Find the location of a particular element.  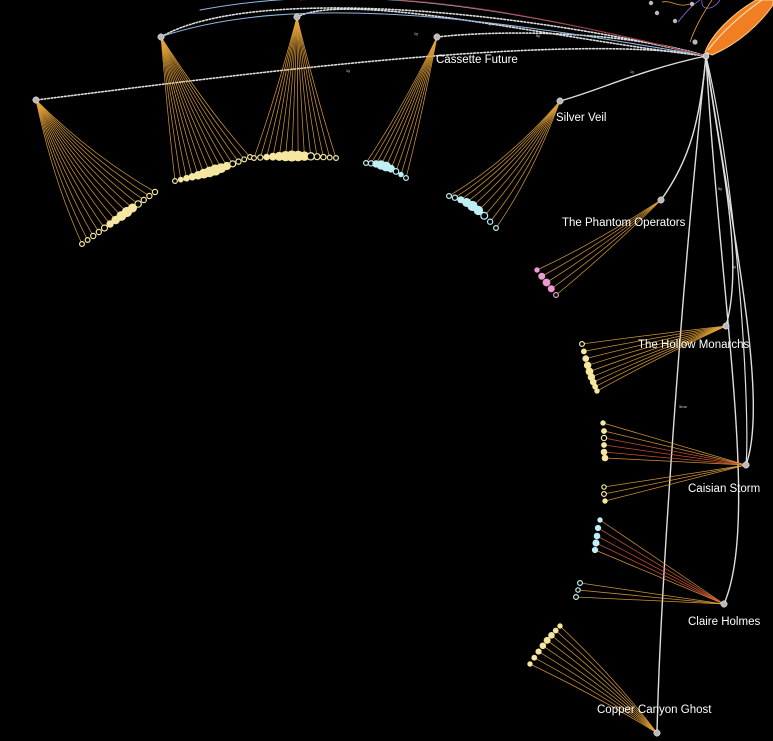

artist-label: Claire Holmes is located at coordinates (724, 622).